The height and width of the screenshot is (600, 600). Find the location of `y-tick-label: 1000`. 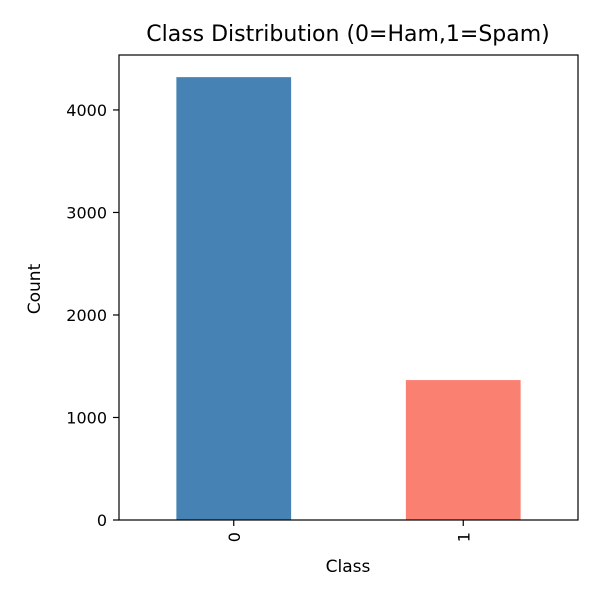

y-tick-label: 1000 is located at coordinates (86, 417).